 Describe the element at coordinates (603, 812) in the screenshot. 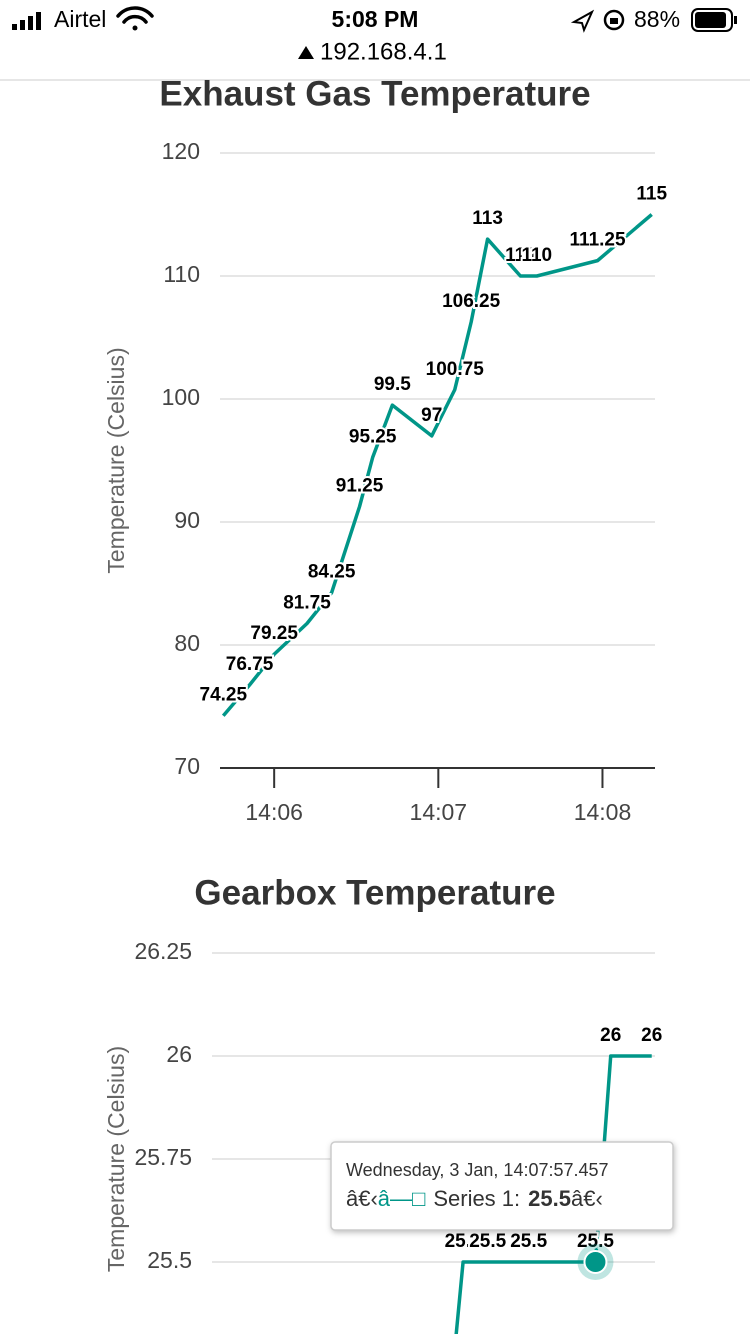

I see `x-tick-label: 14:08` at that location.